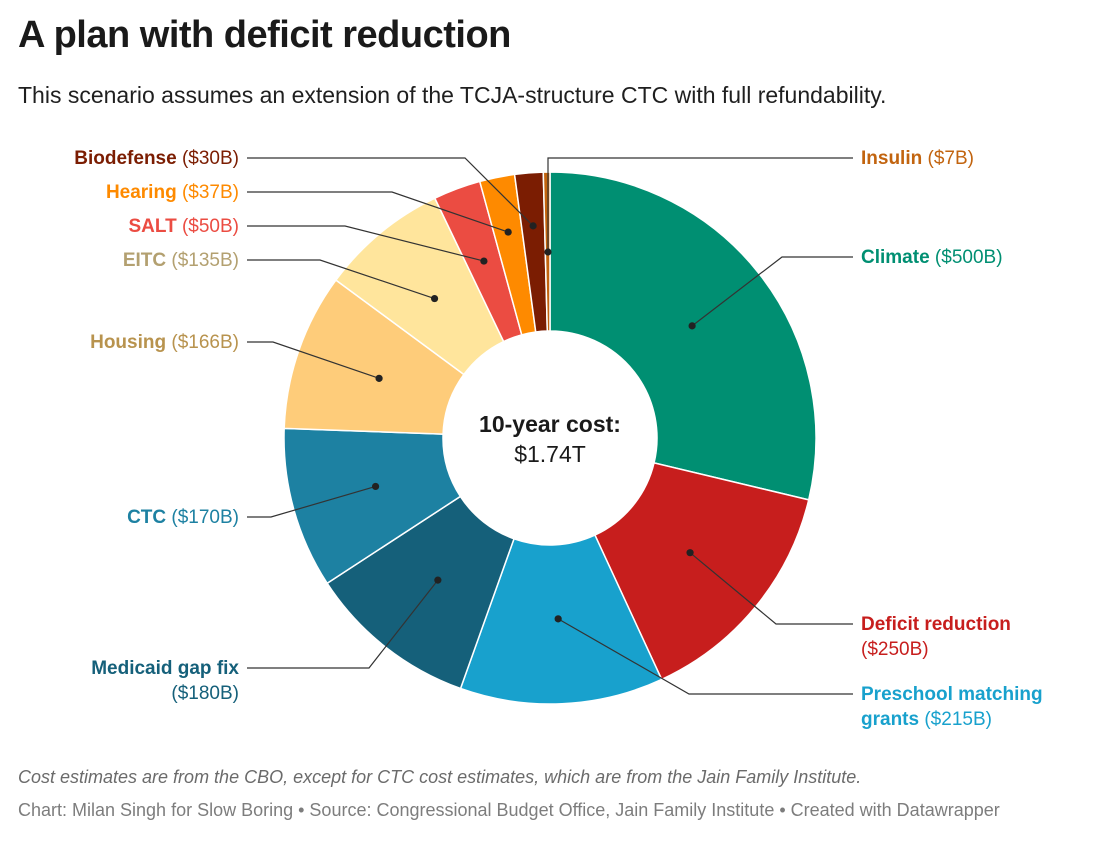 This screenshot has height=841, width=1100. I want to click on leader-line-deficit-reduction, so click(771, 588).